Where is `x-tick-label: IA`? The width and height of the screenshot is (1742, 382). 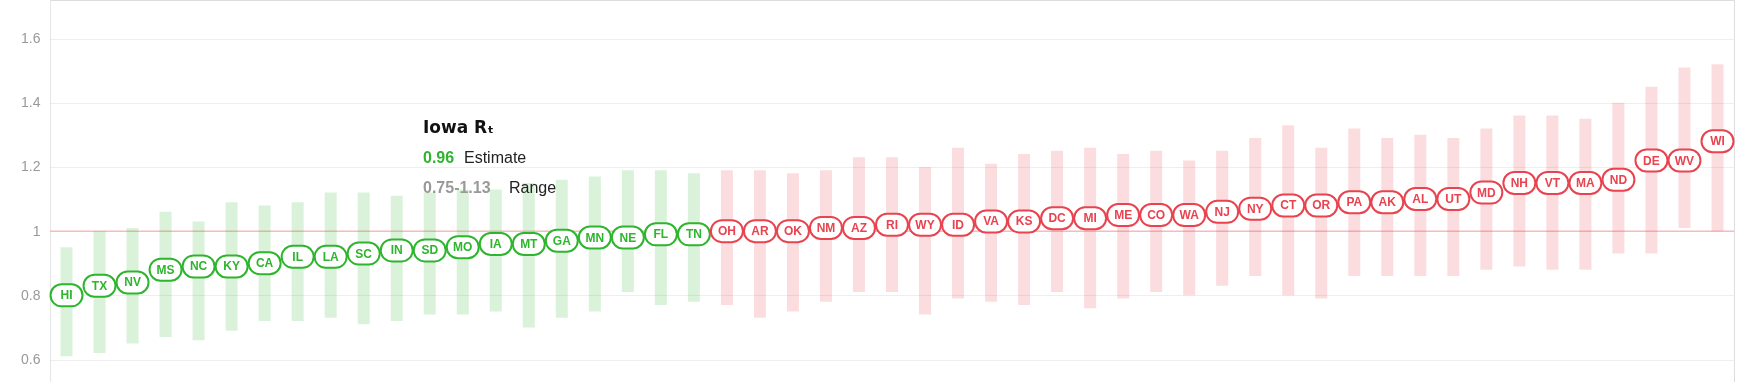 x-tick-label: IA is located at coordinates (496, 243).